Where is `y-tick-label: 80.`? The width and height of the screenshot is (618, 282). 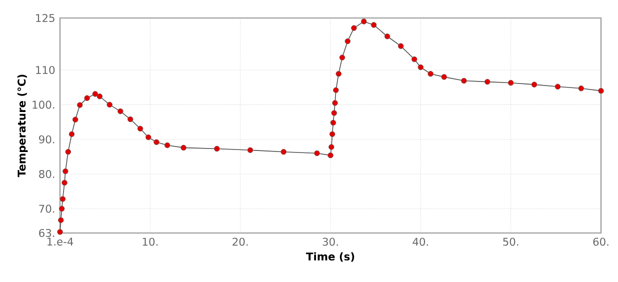 y-tick-label: 80. is located at coordinates (46, 174).